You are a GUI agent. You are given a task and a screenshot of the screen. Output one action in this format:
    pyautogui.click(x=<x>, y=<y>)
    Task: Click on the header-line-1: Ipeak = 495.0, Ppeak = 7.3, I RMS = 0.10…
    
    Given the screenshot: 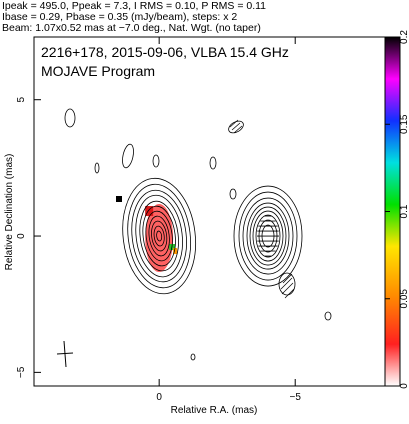 What is the action you would take?
    pyautogui.click(x=134, y=6)
    